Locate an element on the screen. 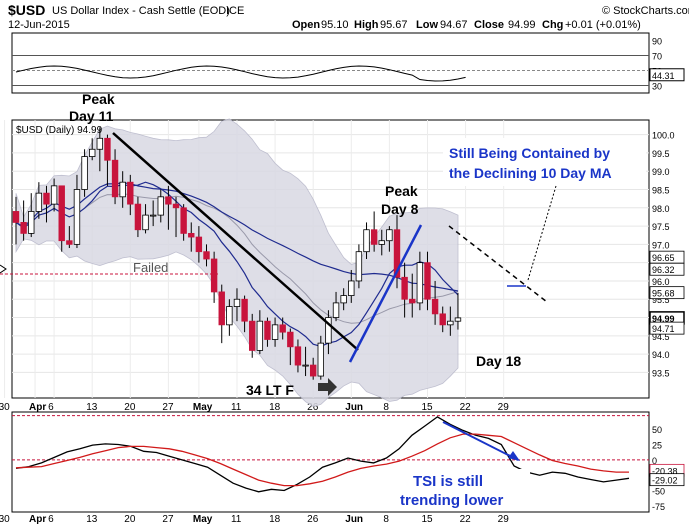  top-indicator-line is located at coordinates (240, 73).